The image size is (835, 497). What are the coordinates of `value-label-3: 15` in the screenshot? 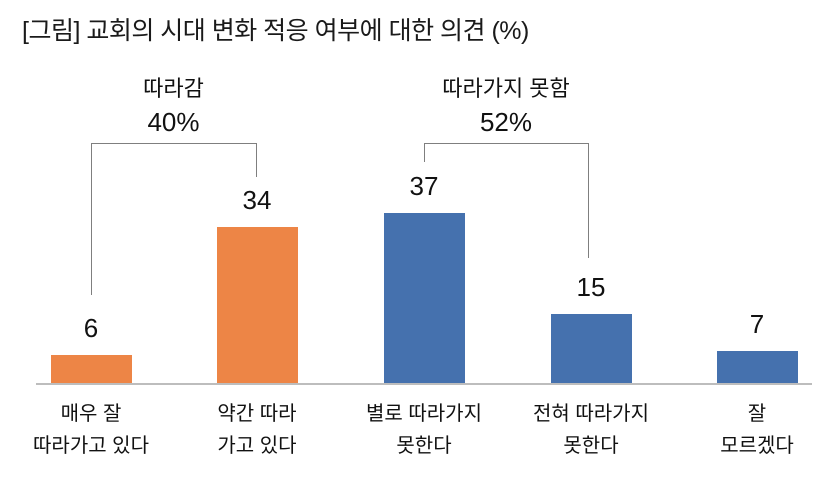 It's located at (591, 287).